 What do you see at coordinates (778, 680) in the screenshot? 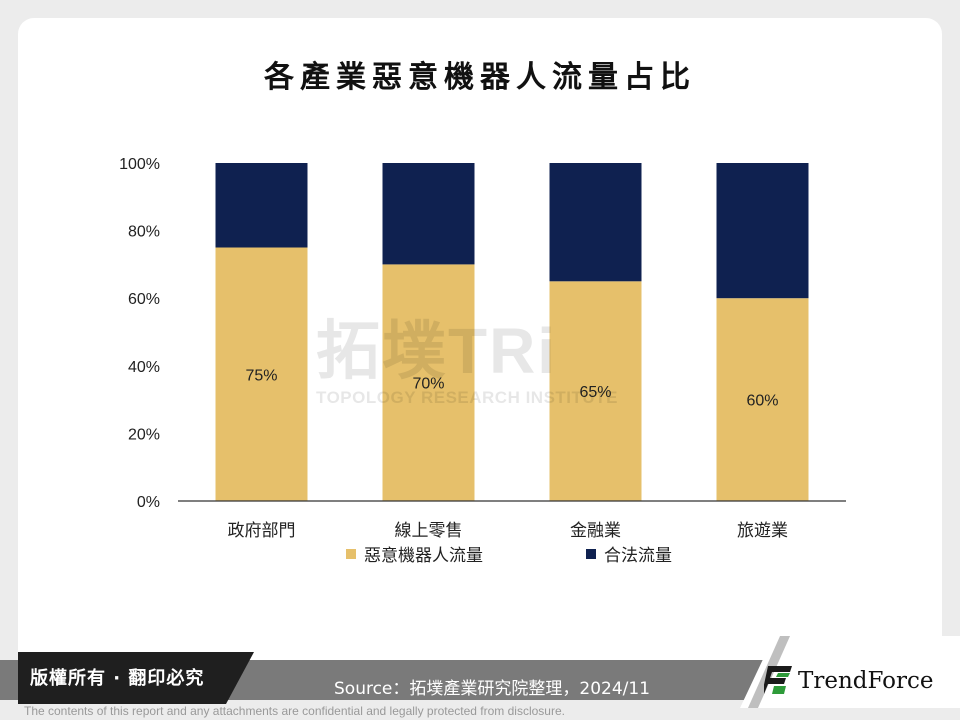
I see `trendforce-logo-icon` at bounding box center [778, 680].